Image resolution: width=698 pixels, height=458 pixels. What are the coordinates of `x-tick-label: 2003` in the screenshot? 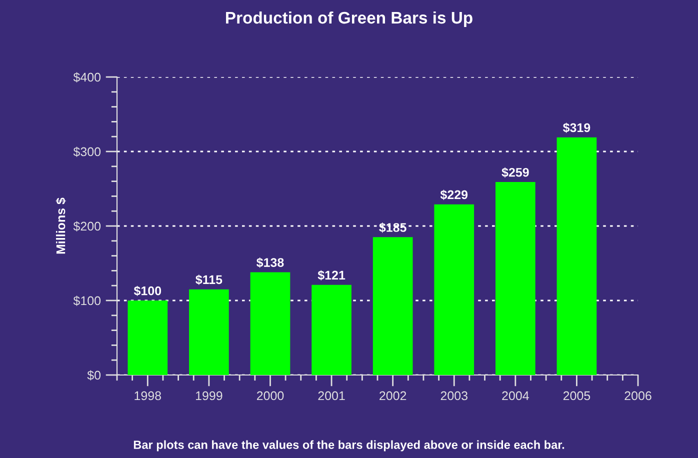 It's located at (454, 395).